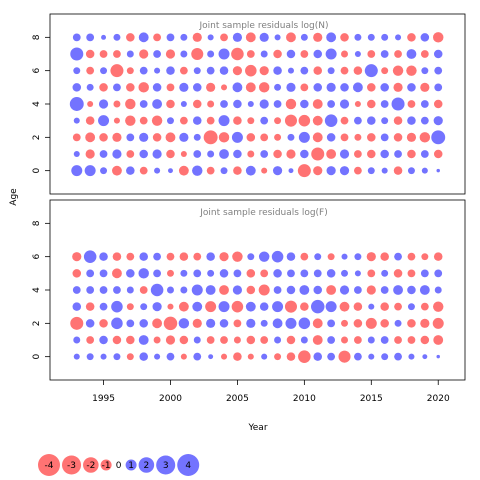 The height and width of the screenshot is (480, 480). Describe the element at coordinates (438, 399) in the screenshot. I see `x-tick-label: 2020` at that location.